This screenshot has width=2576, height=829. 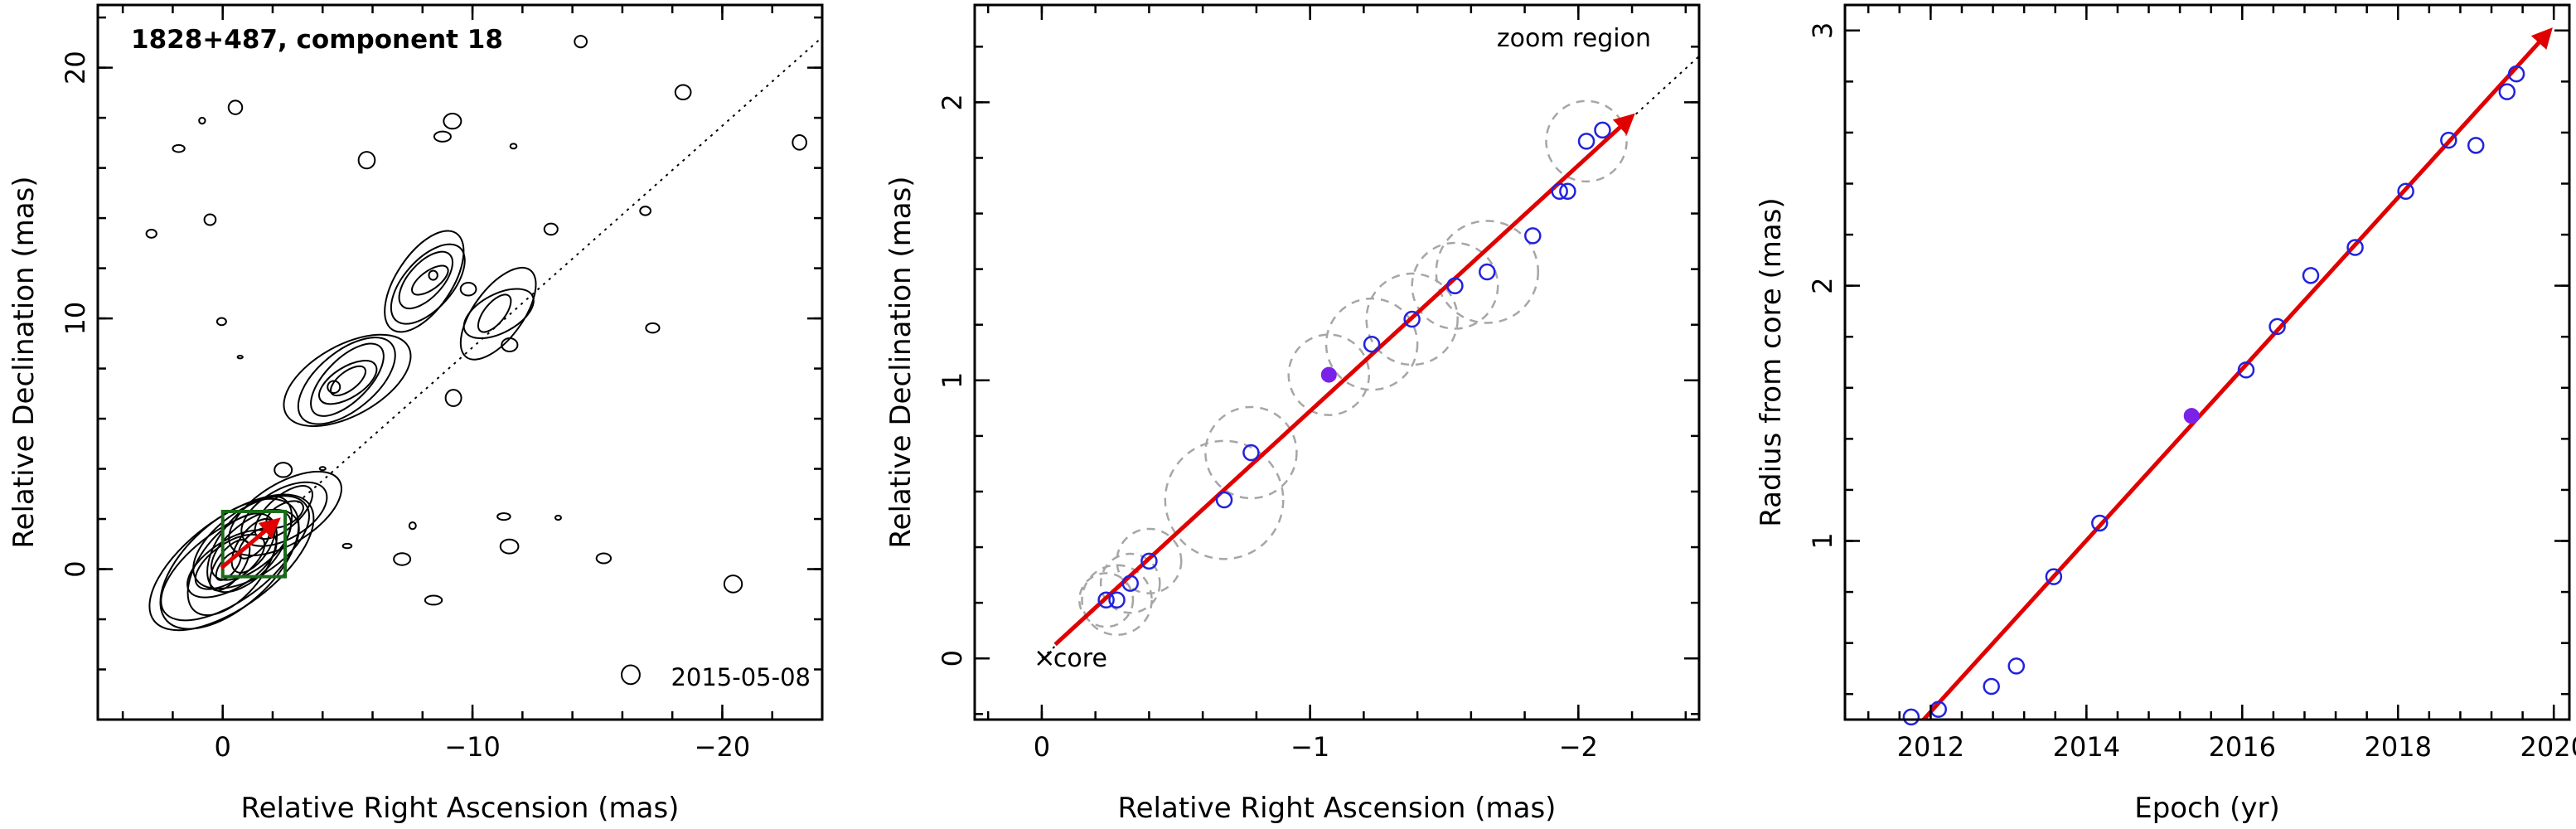 What do you see at coordinates (1772, 361) in the screenshot?
I see `y-axis-label: Radius from core (mas)` at bounding box center [1772, 361].